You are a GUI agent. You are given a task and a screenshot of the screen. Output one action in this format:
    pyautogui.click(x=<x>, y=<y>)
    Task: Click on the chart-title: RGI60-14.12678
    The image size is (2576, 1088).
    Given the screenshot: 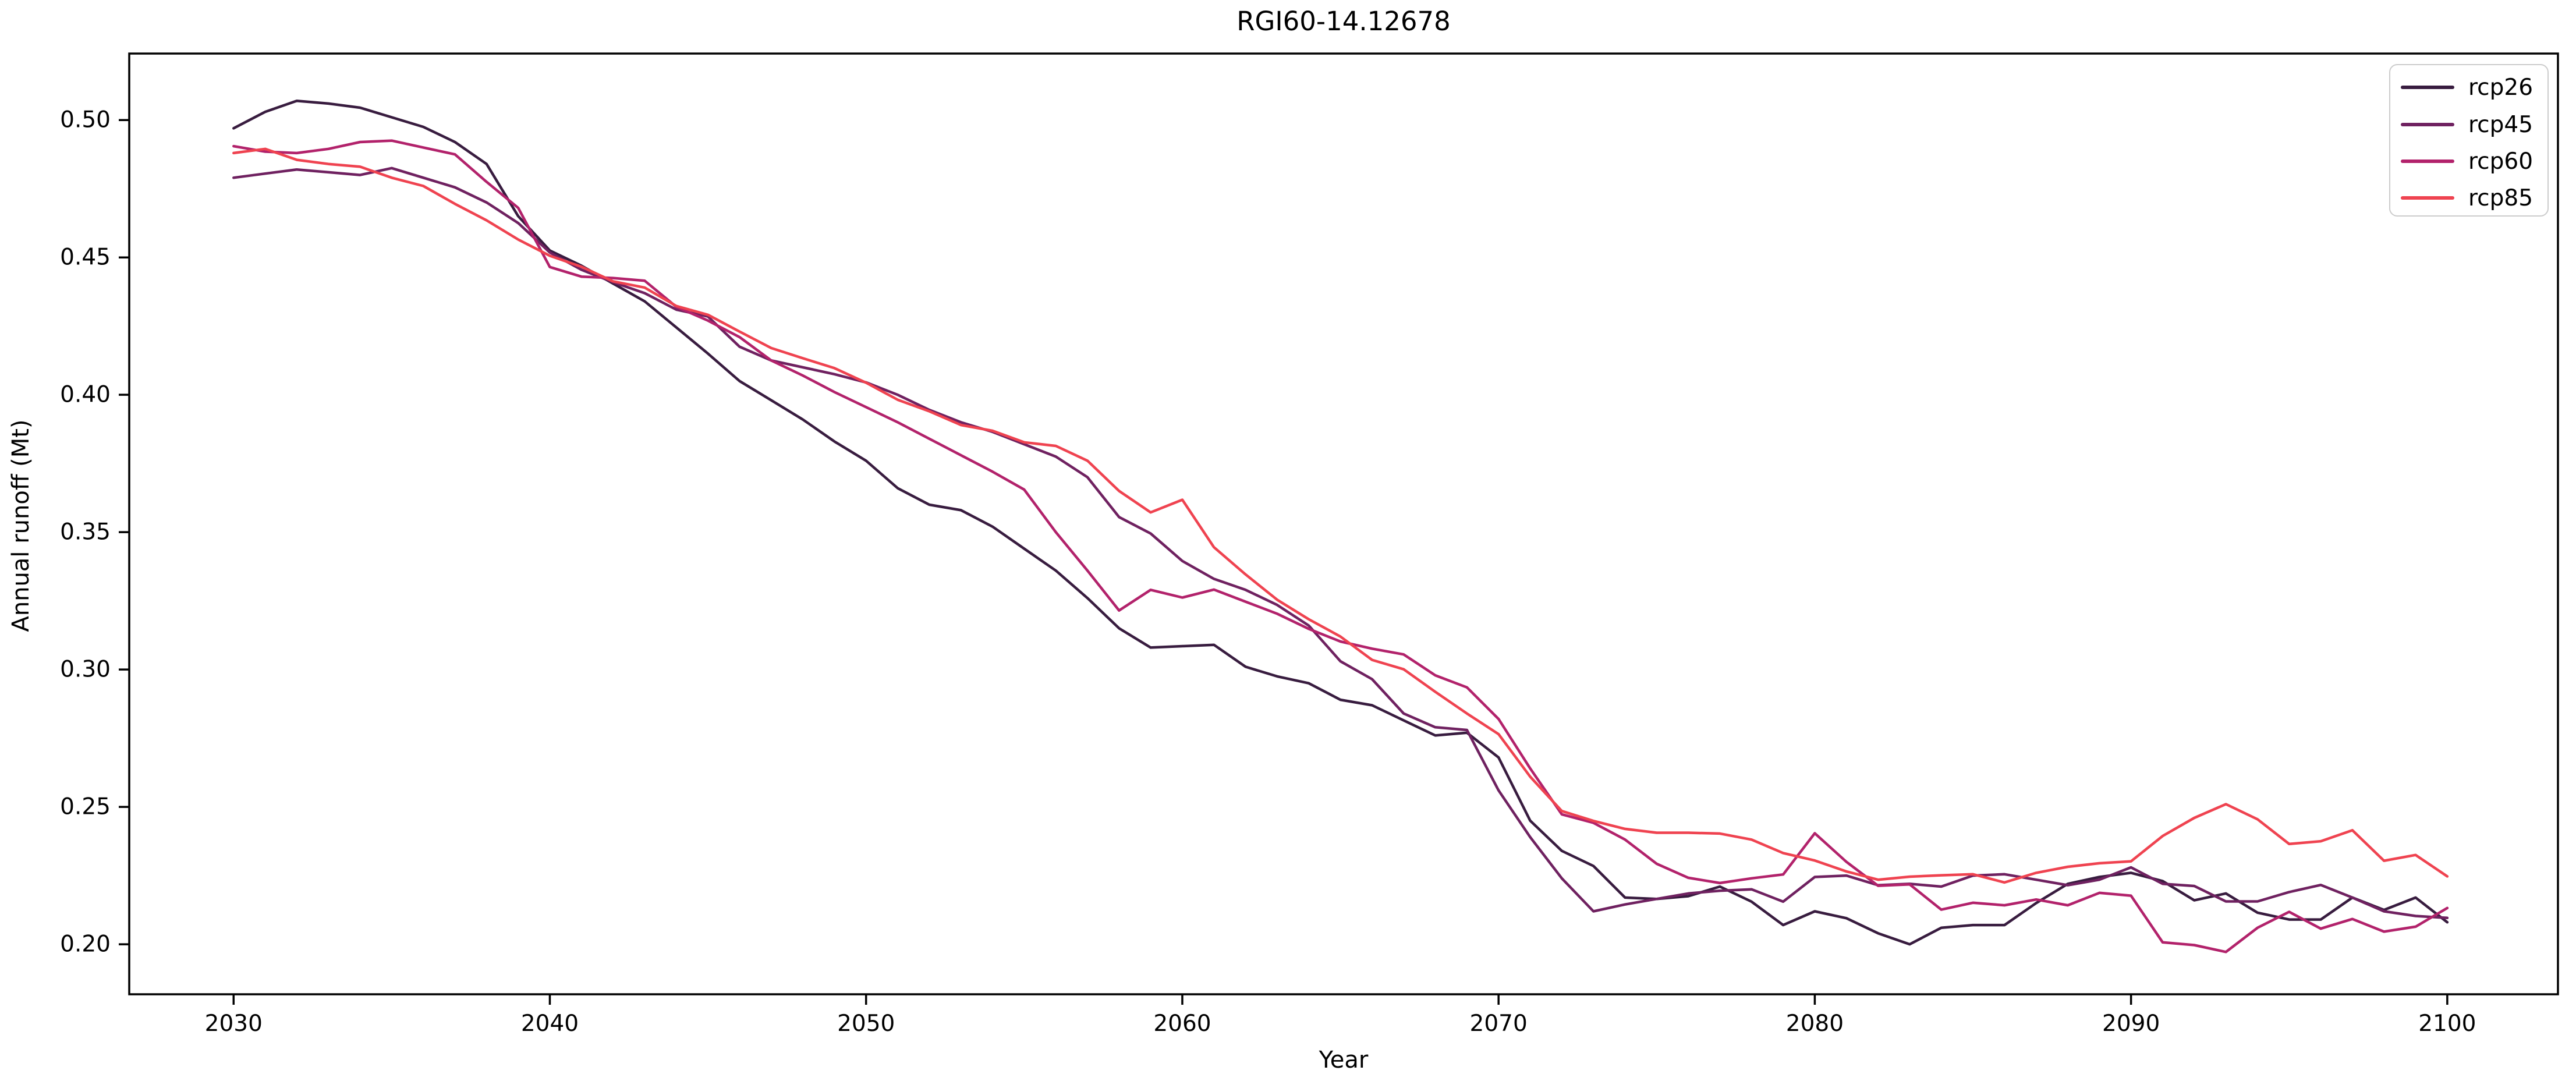 What is the action you would take?
    pyautogui.click(x=1343, y=21)
    